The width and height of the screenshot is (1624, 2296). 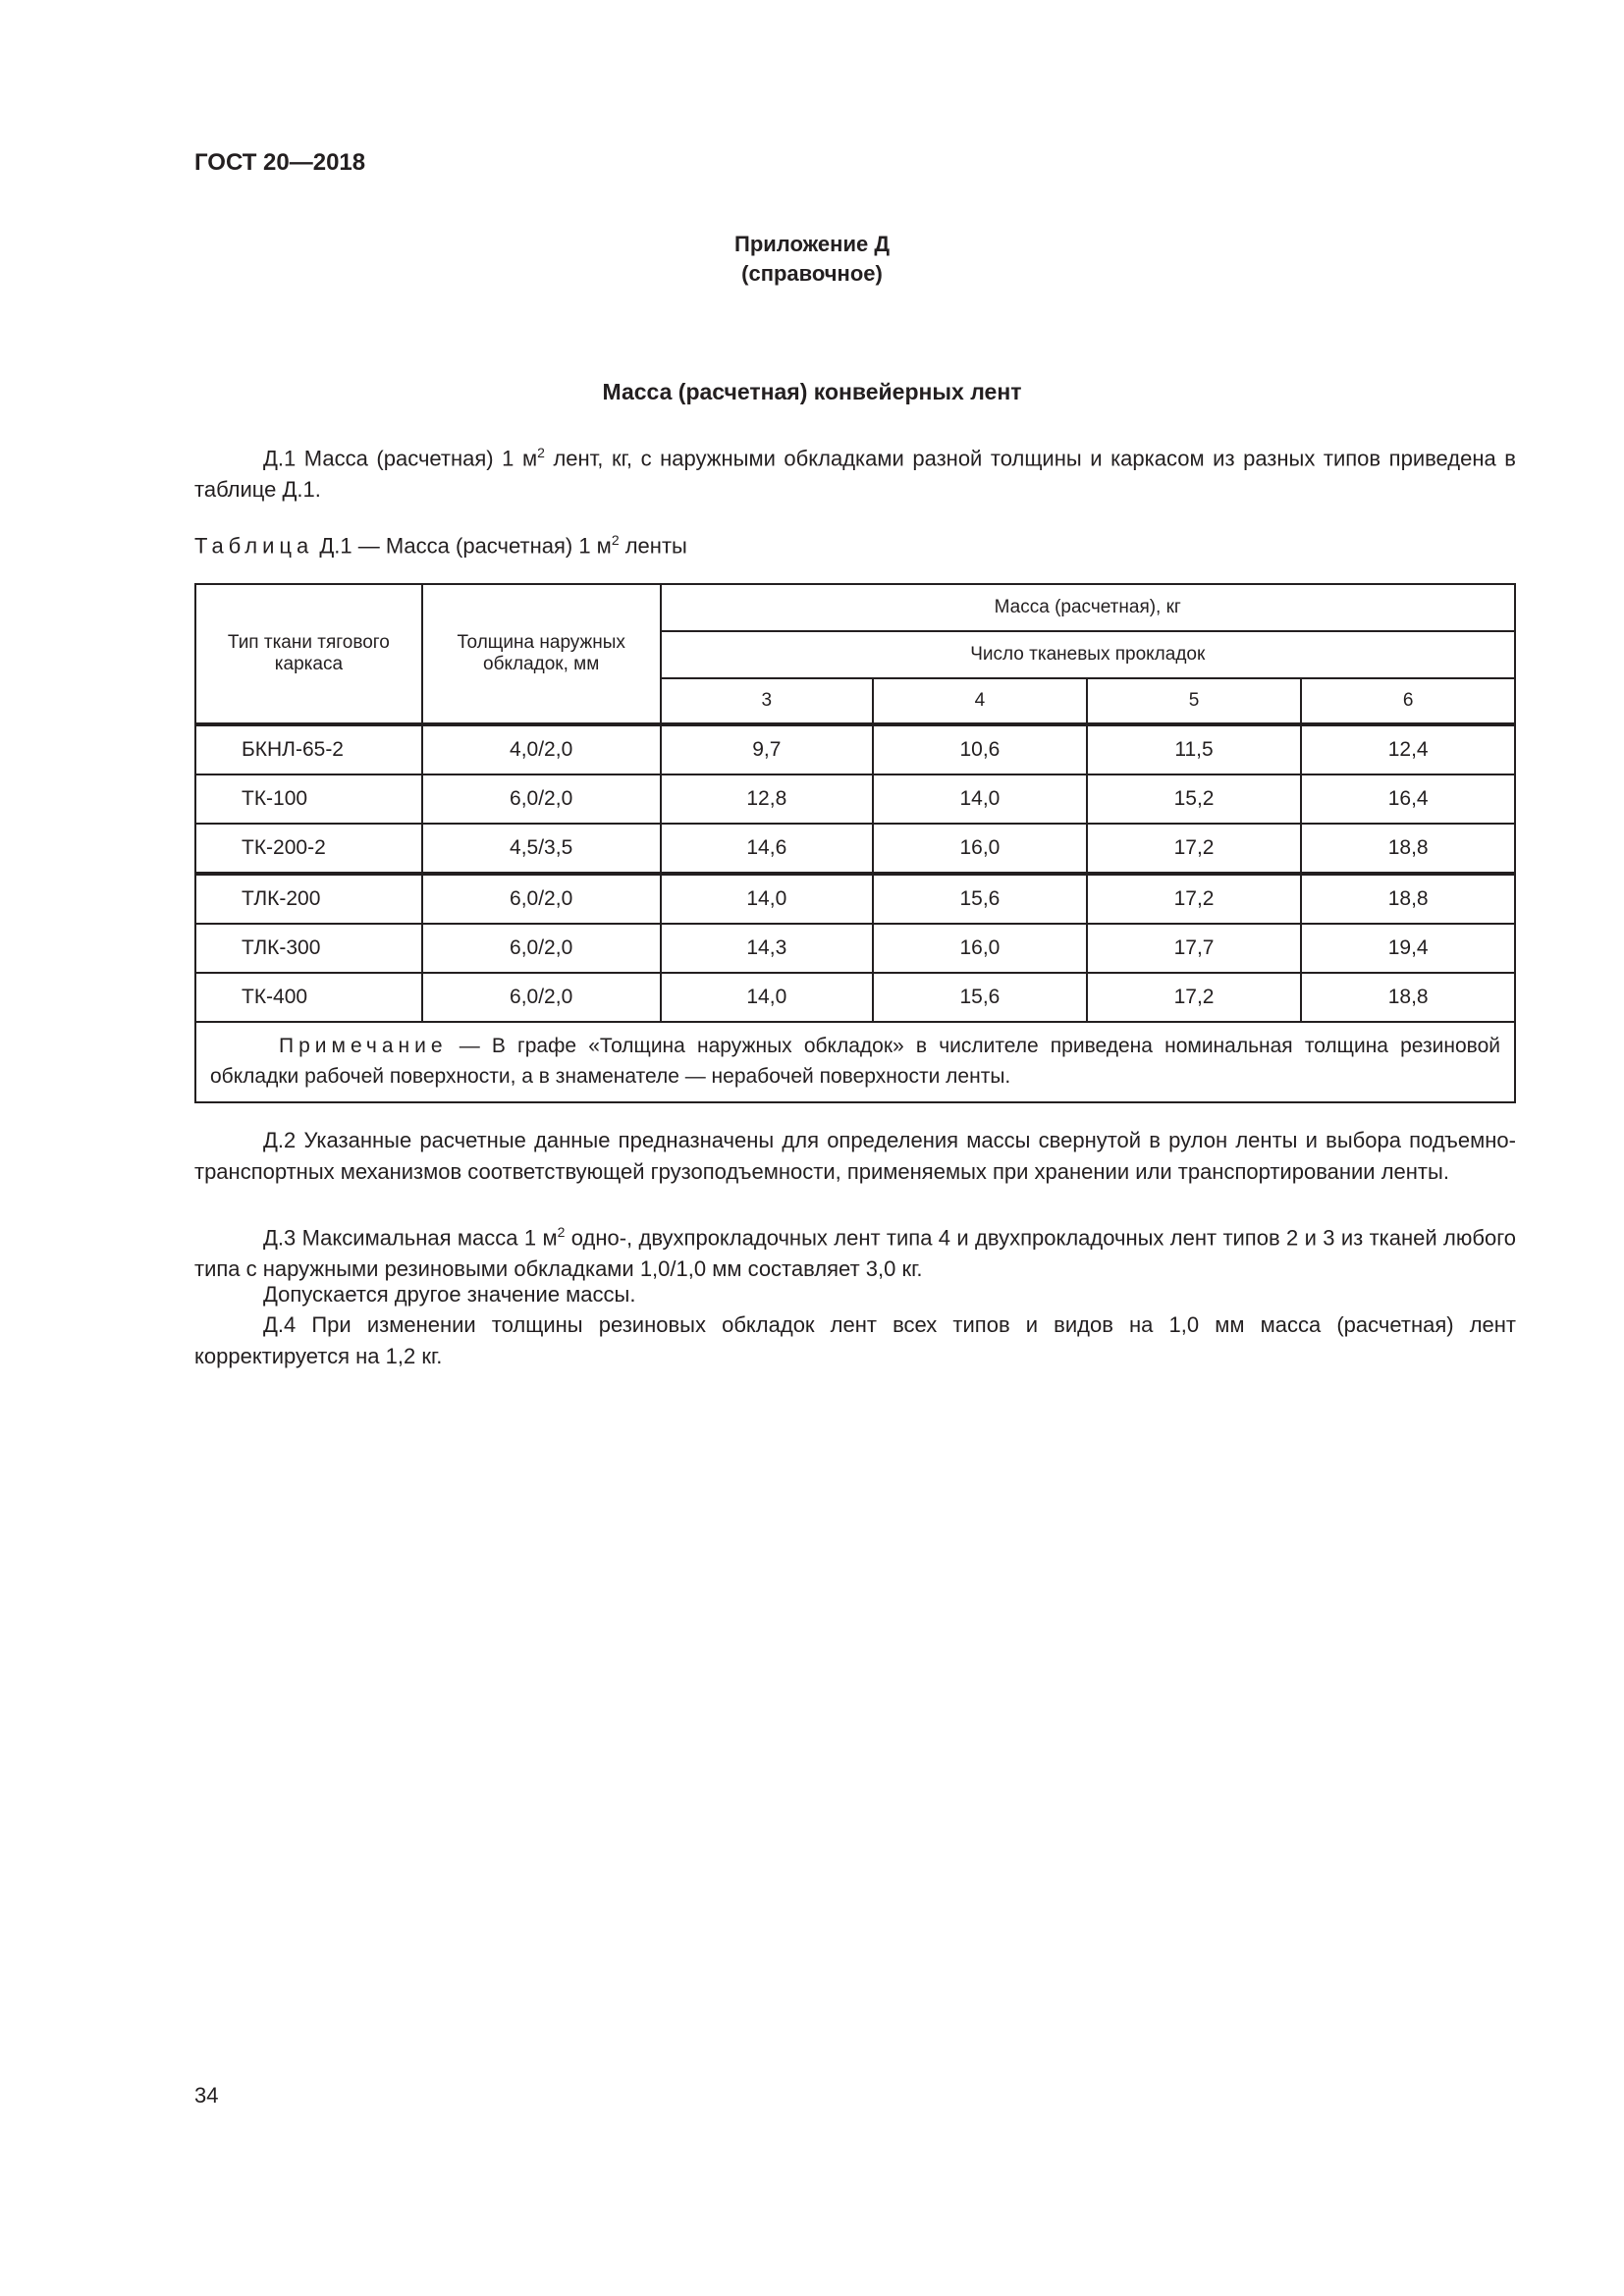 I want to click on table-row: ТК-400 6,0/2,0 14,0 15,6 17,2 18,8, so click(x=855, y=998).